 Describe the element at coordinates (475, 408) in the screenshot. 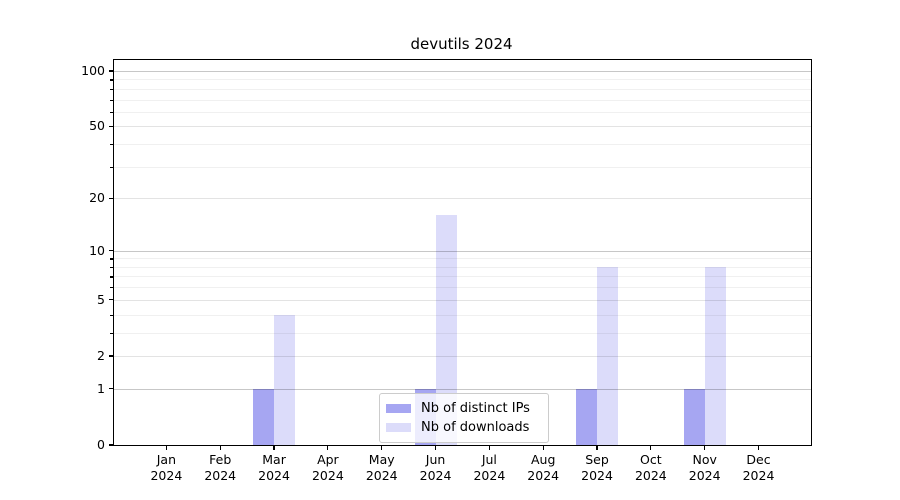

I see `legend-label: Nb of distinct IPs` at that location.